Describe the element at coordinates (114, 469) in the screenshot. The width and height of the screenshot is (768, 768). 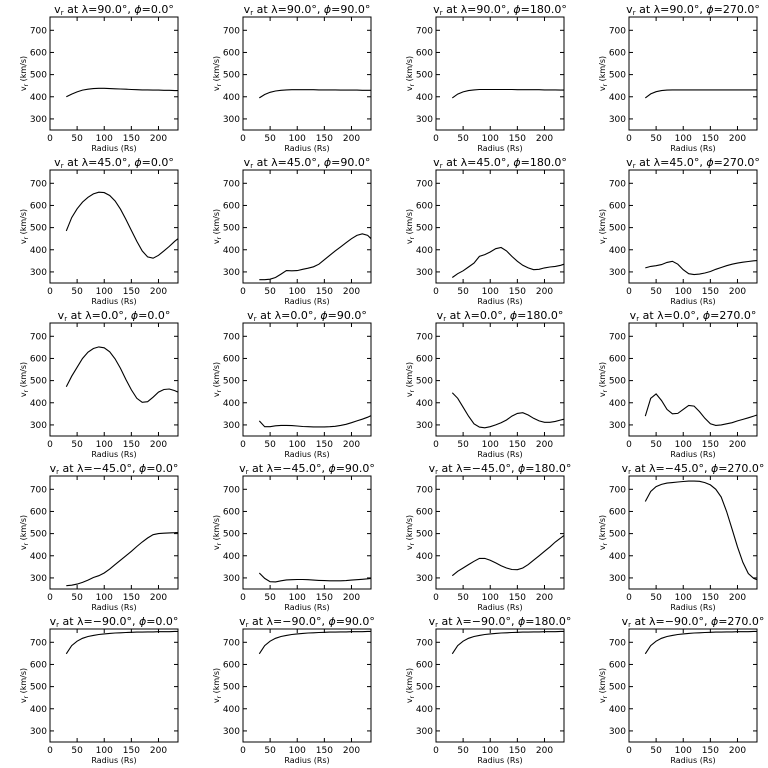
I see `panel-title: vr at λ=−45.0°, ϕ=0.0°` at that location.